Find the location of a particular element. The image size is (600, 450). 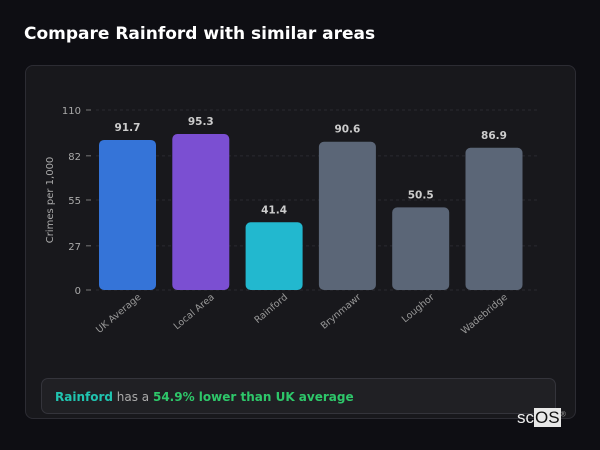

bar-wadebridge is located at coordinates (494, 218).